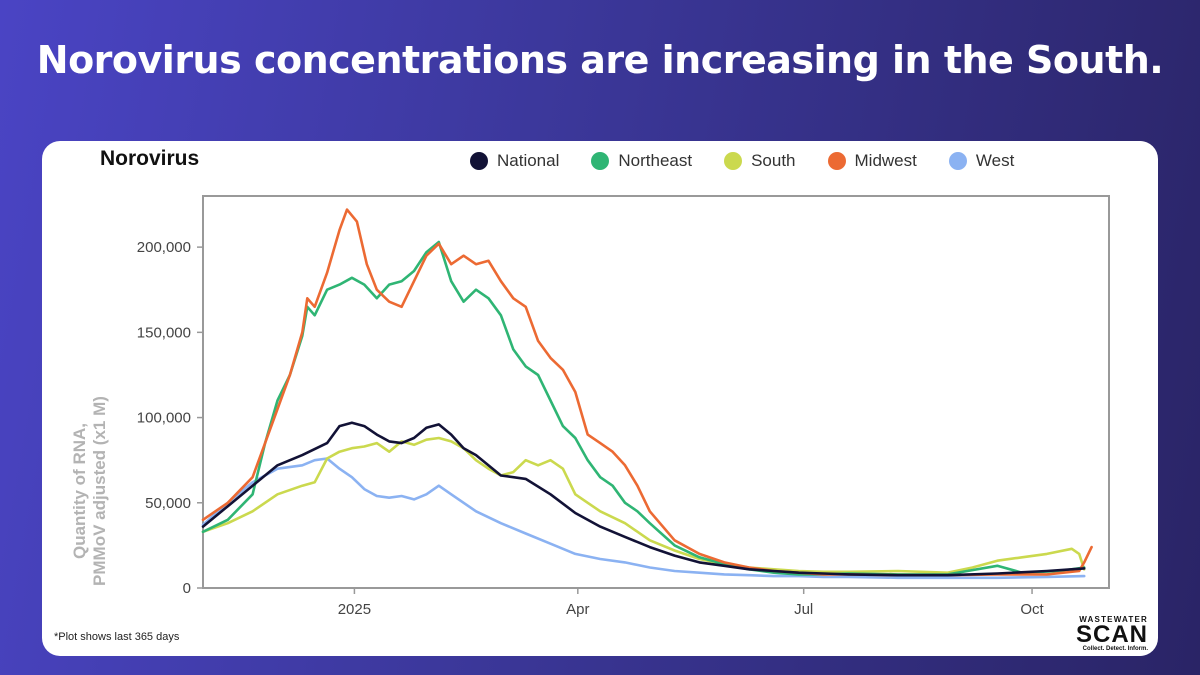 The image size is (1200, 675). What do you see at coordinates (528, 160) in the screenshot?
I see `legend-label-national: National` at bounding box center [528, 160].